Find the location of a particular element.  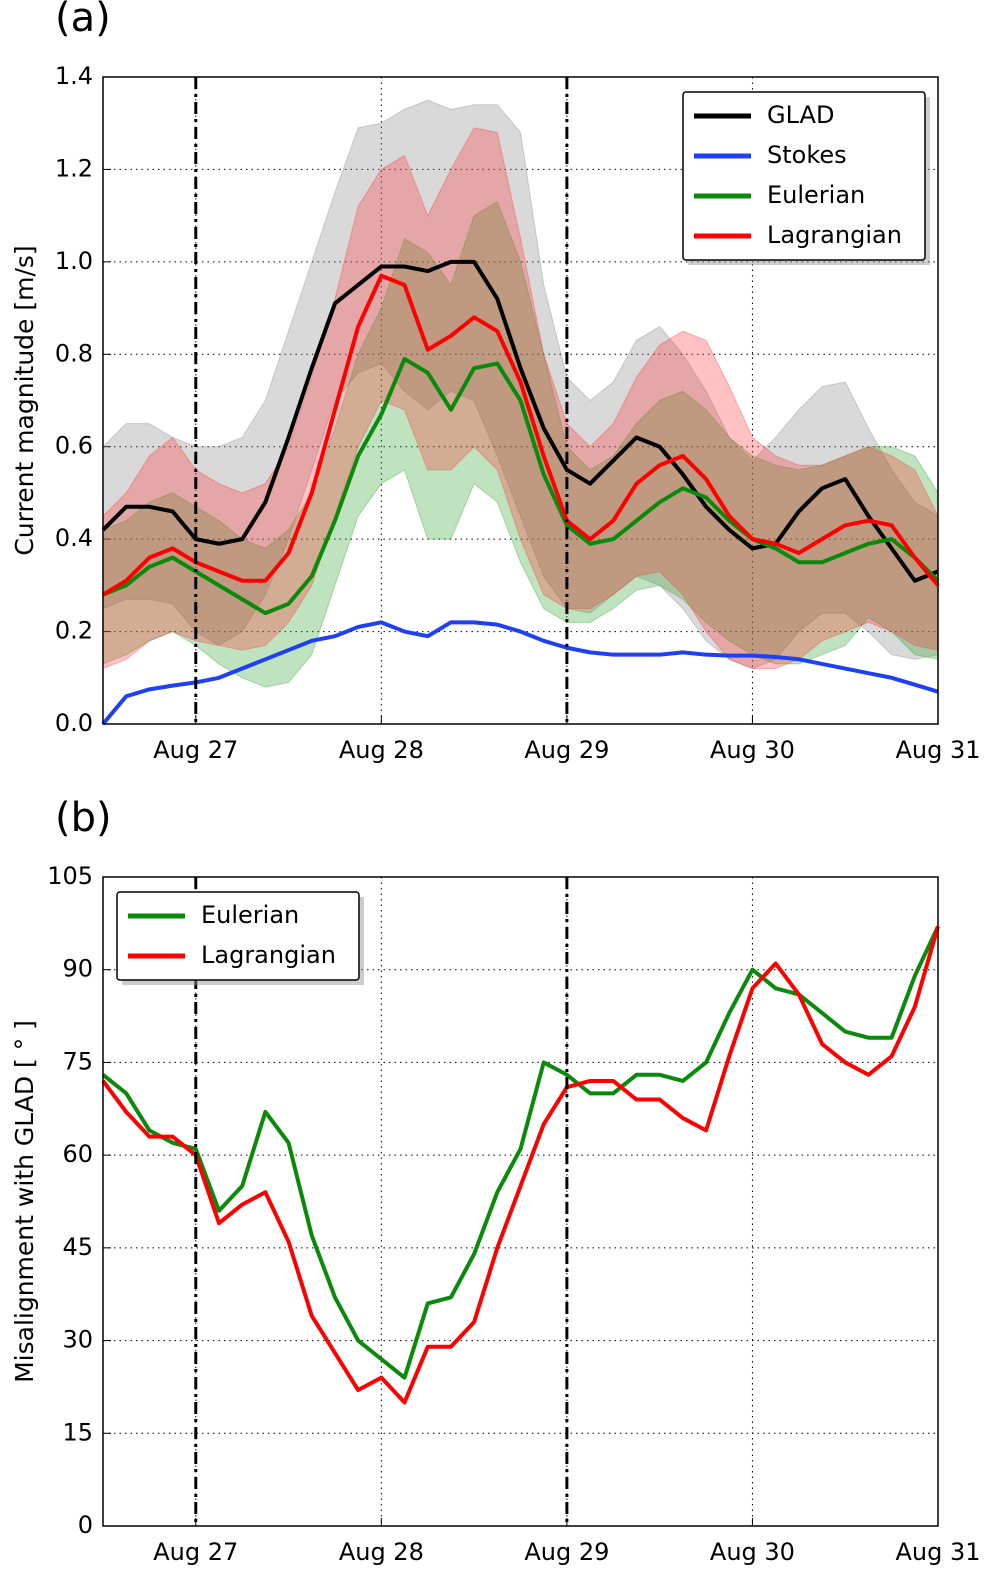

y-tick-label: 0.0 is located at coordinates (74, 723).